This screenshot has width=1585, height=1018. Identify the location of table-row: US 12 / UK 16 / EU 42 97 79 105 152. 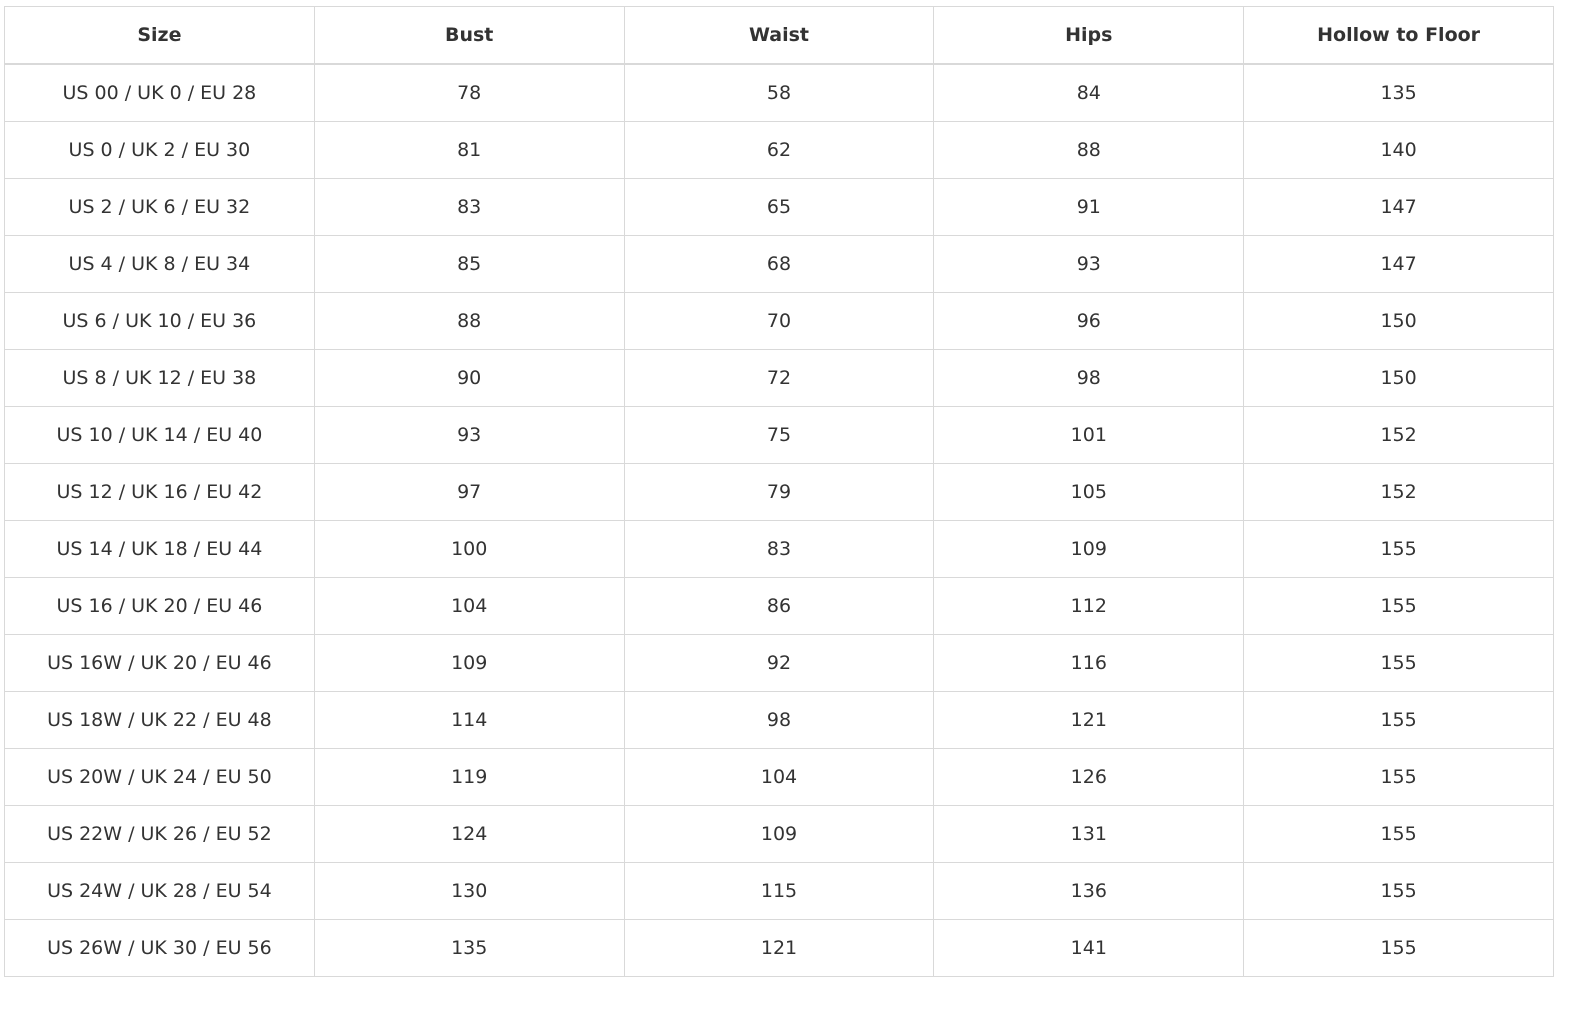
(779, 492).